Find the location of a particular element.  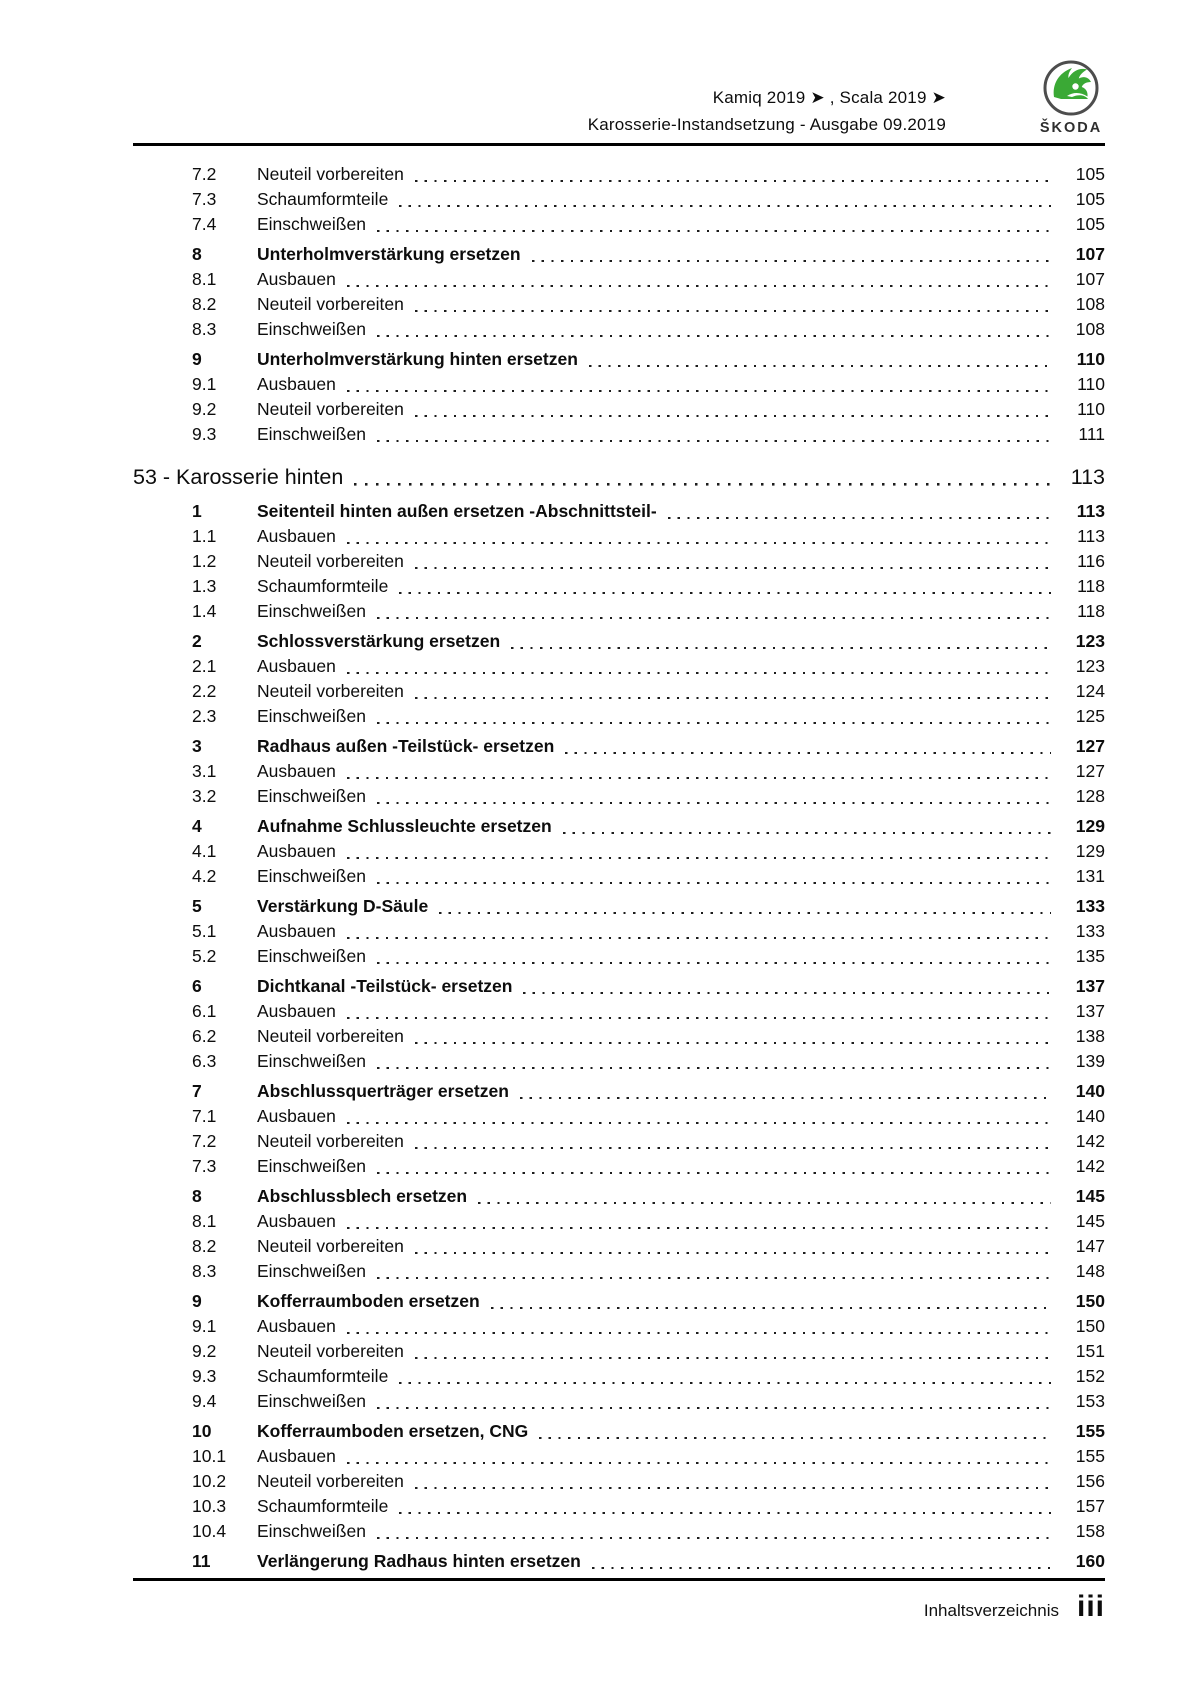

toc-entry-page: 128 is located at coordinates (1090, 796).